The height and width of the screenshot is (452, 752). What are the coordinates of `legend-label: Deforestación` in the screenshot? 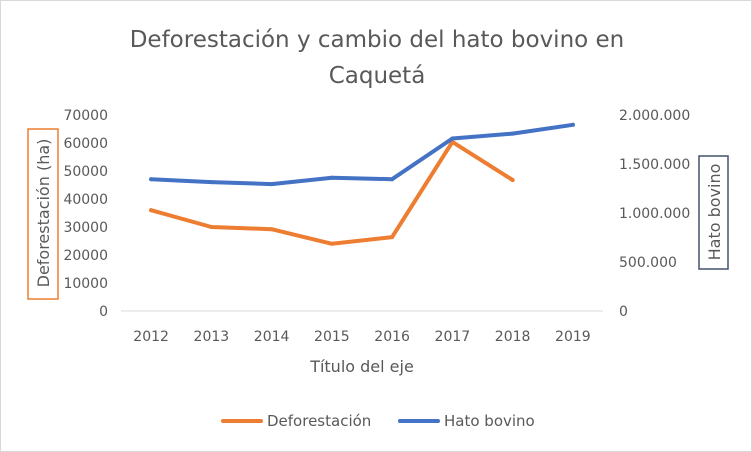 It's located at (319, 421).